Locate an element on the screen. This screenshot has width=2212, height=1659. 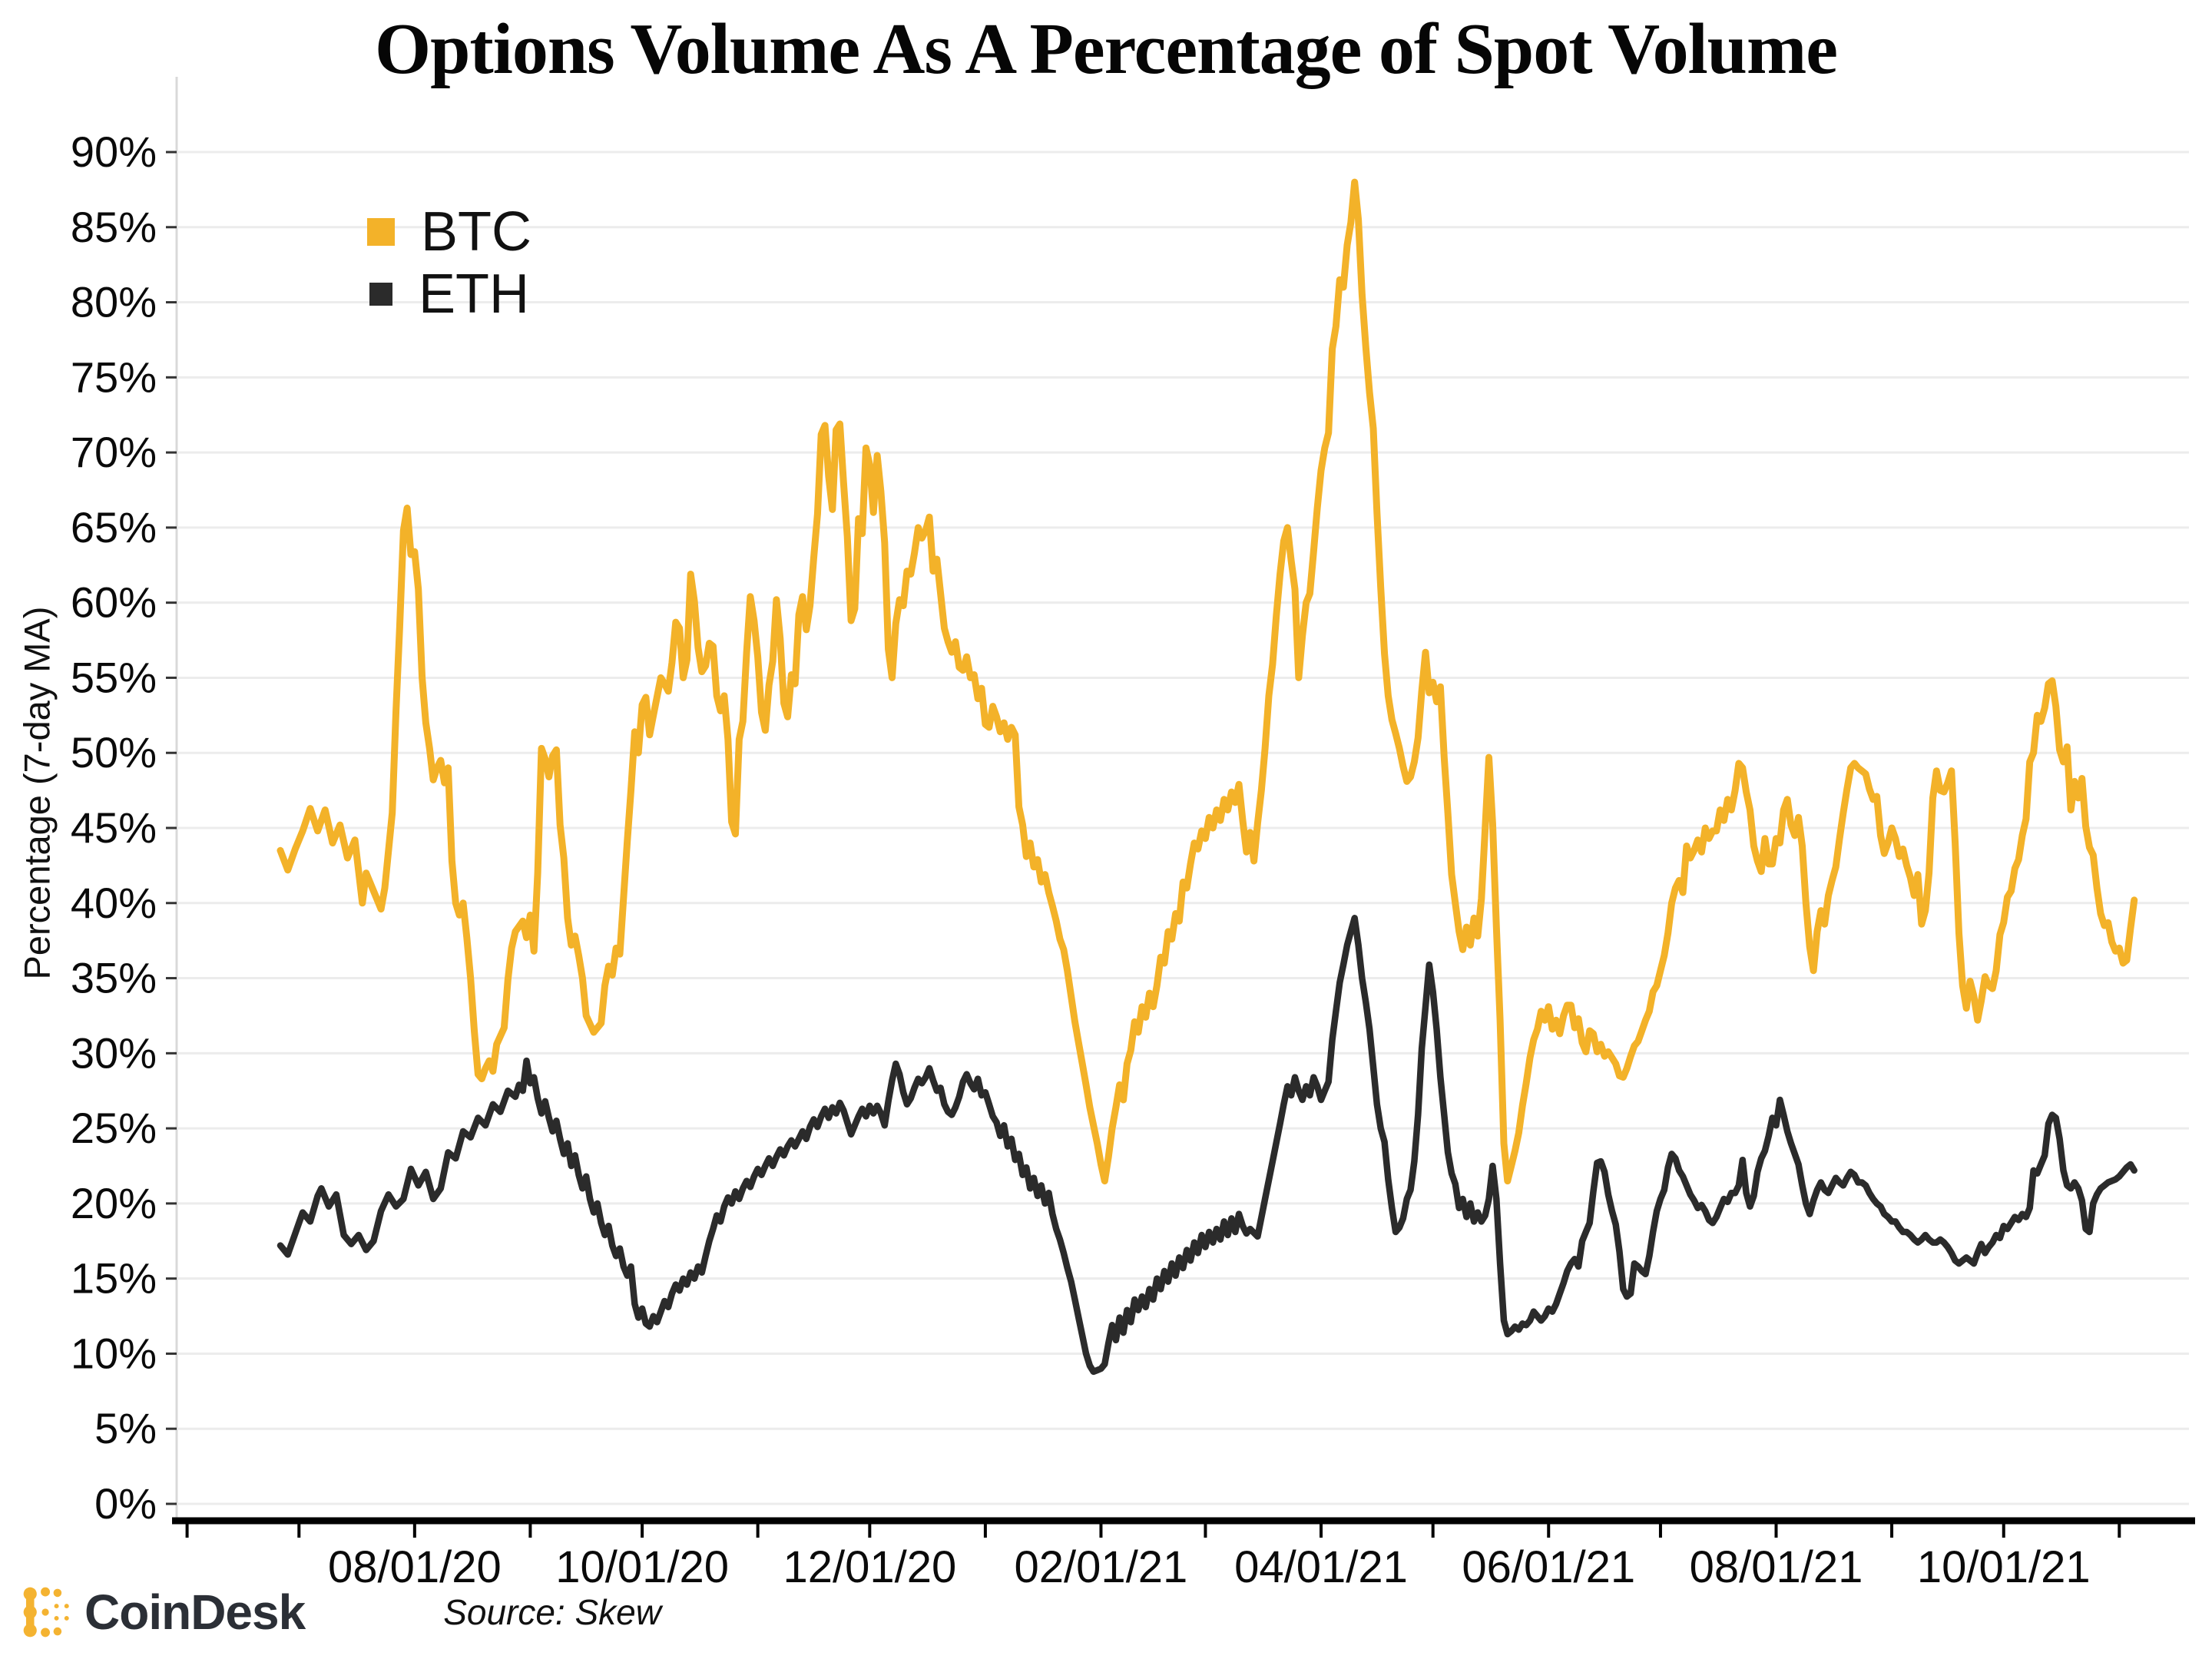
y-tick-label: 0% is located at coordinates (126, 1503).